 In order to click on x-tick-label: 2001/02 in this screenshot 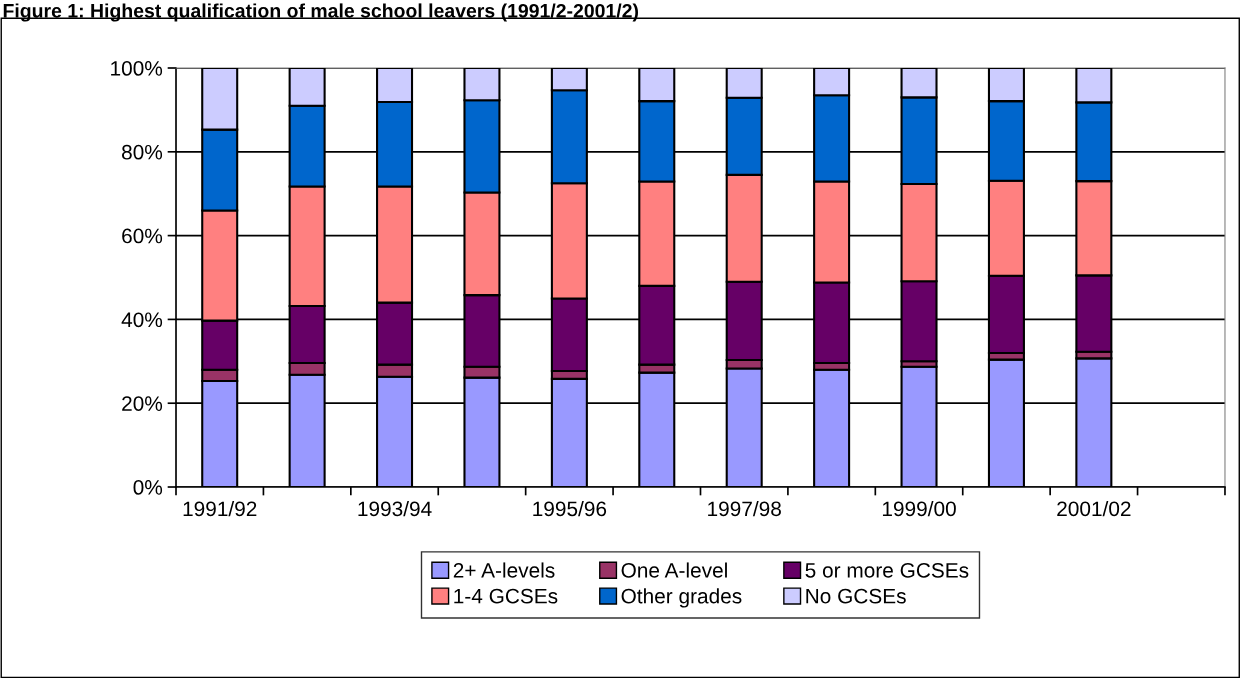, I will do `click(1094, 508)`.